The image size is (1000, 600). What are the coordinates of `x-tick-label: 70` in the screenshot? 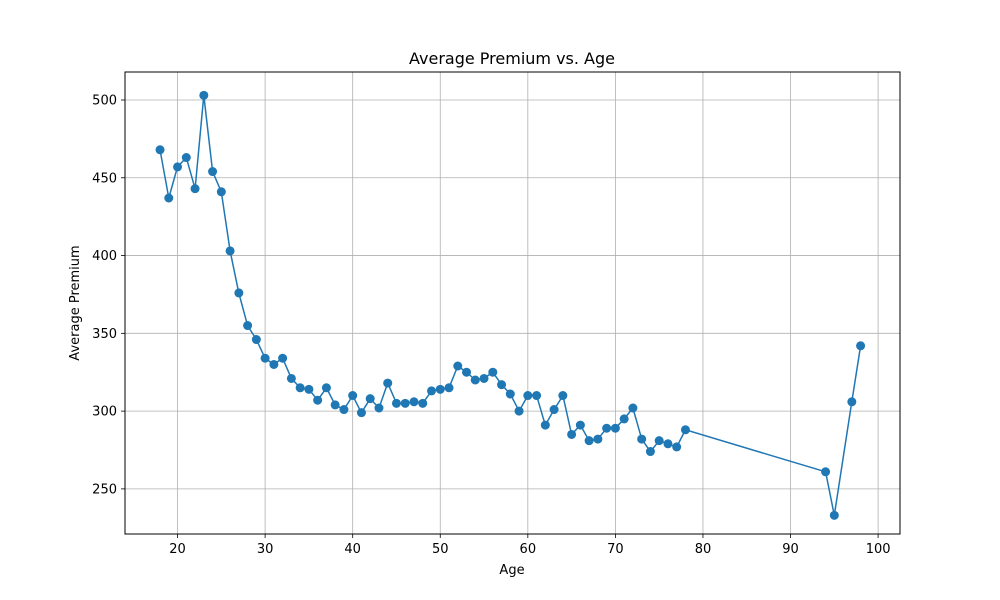 It's located at (615, 549).